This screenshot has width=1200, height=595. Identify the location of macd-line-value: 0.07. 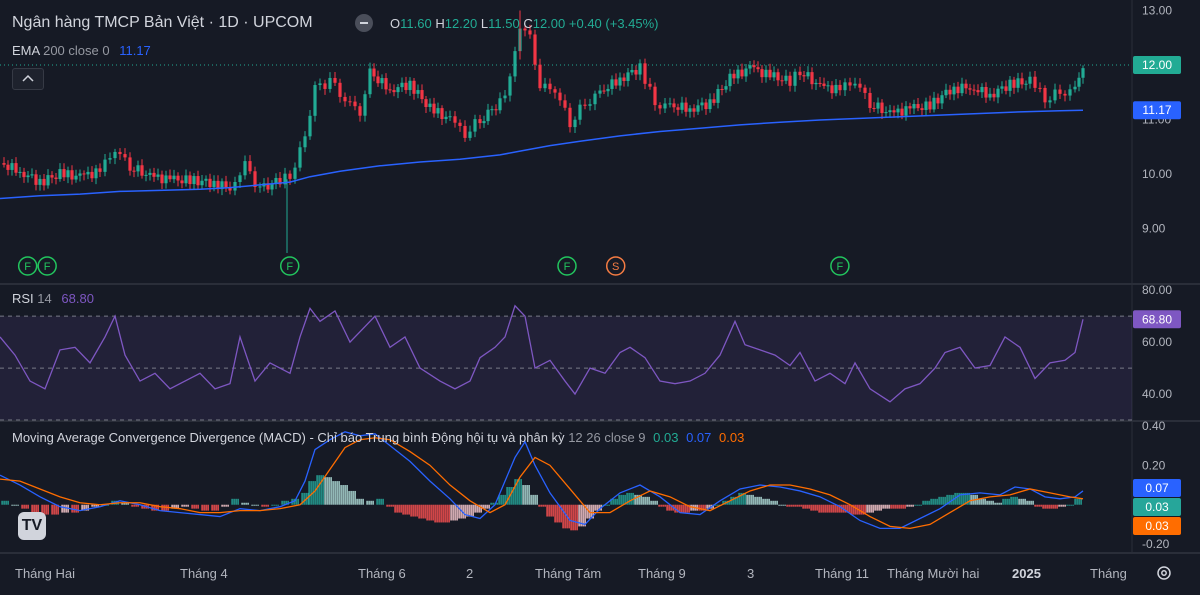
(699, 437).